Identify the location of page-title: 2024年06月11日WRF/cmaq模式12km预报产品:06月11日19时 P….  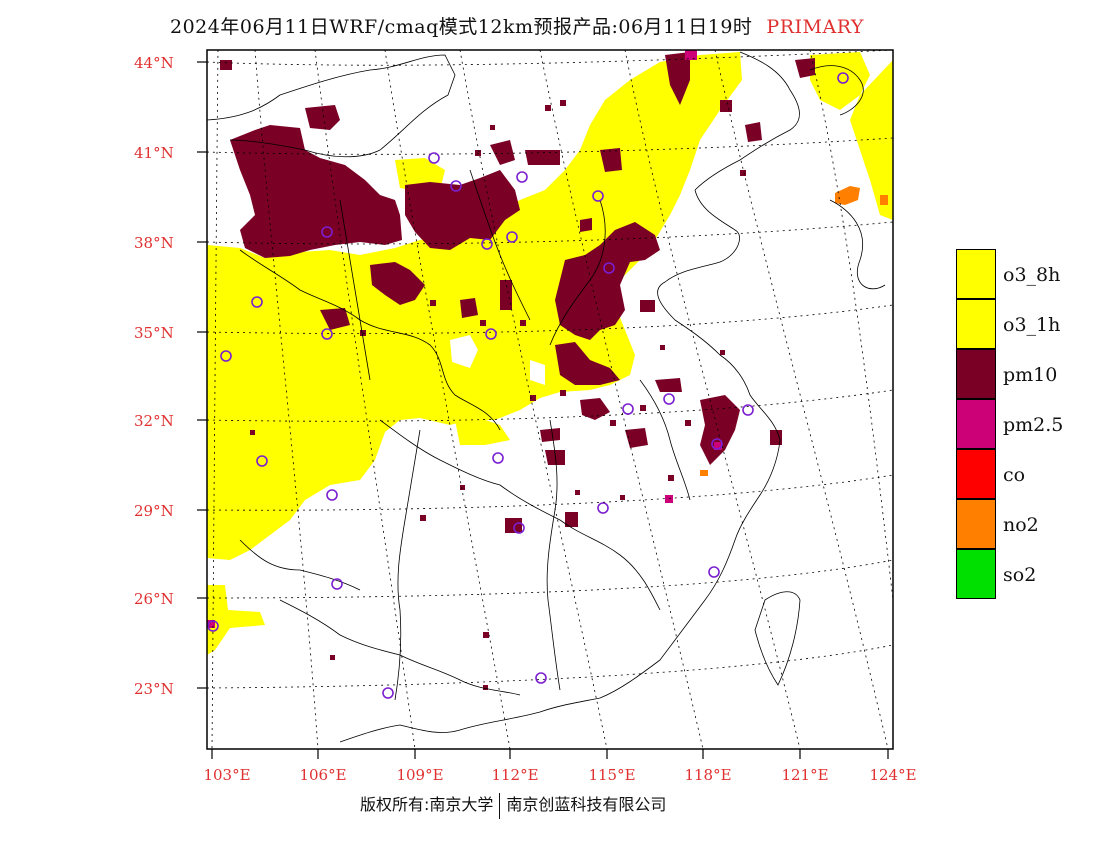
(517, 25).